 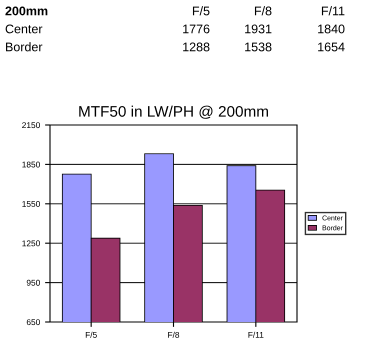 What do you see at coordinates (31, 165) in the screenshot?
I see `y-tick-label: 1850` at bounding box center [31, 165].